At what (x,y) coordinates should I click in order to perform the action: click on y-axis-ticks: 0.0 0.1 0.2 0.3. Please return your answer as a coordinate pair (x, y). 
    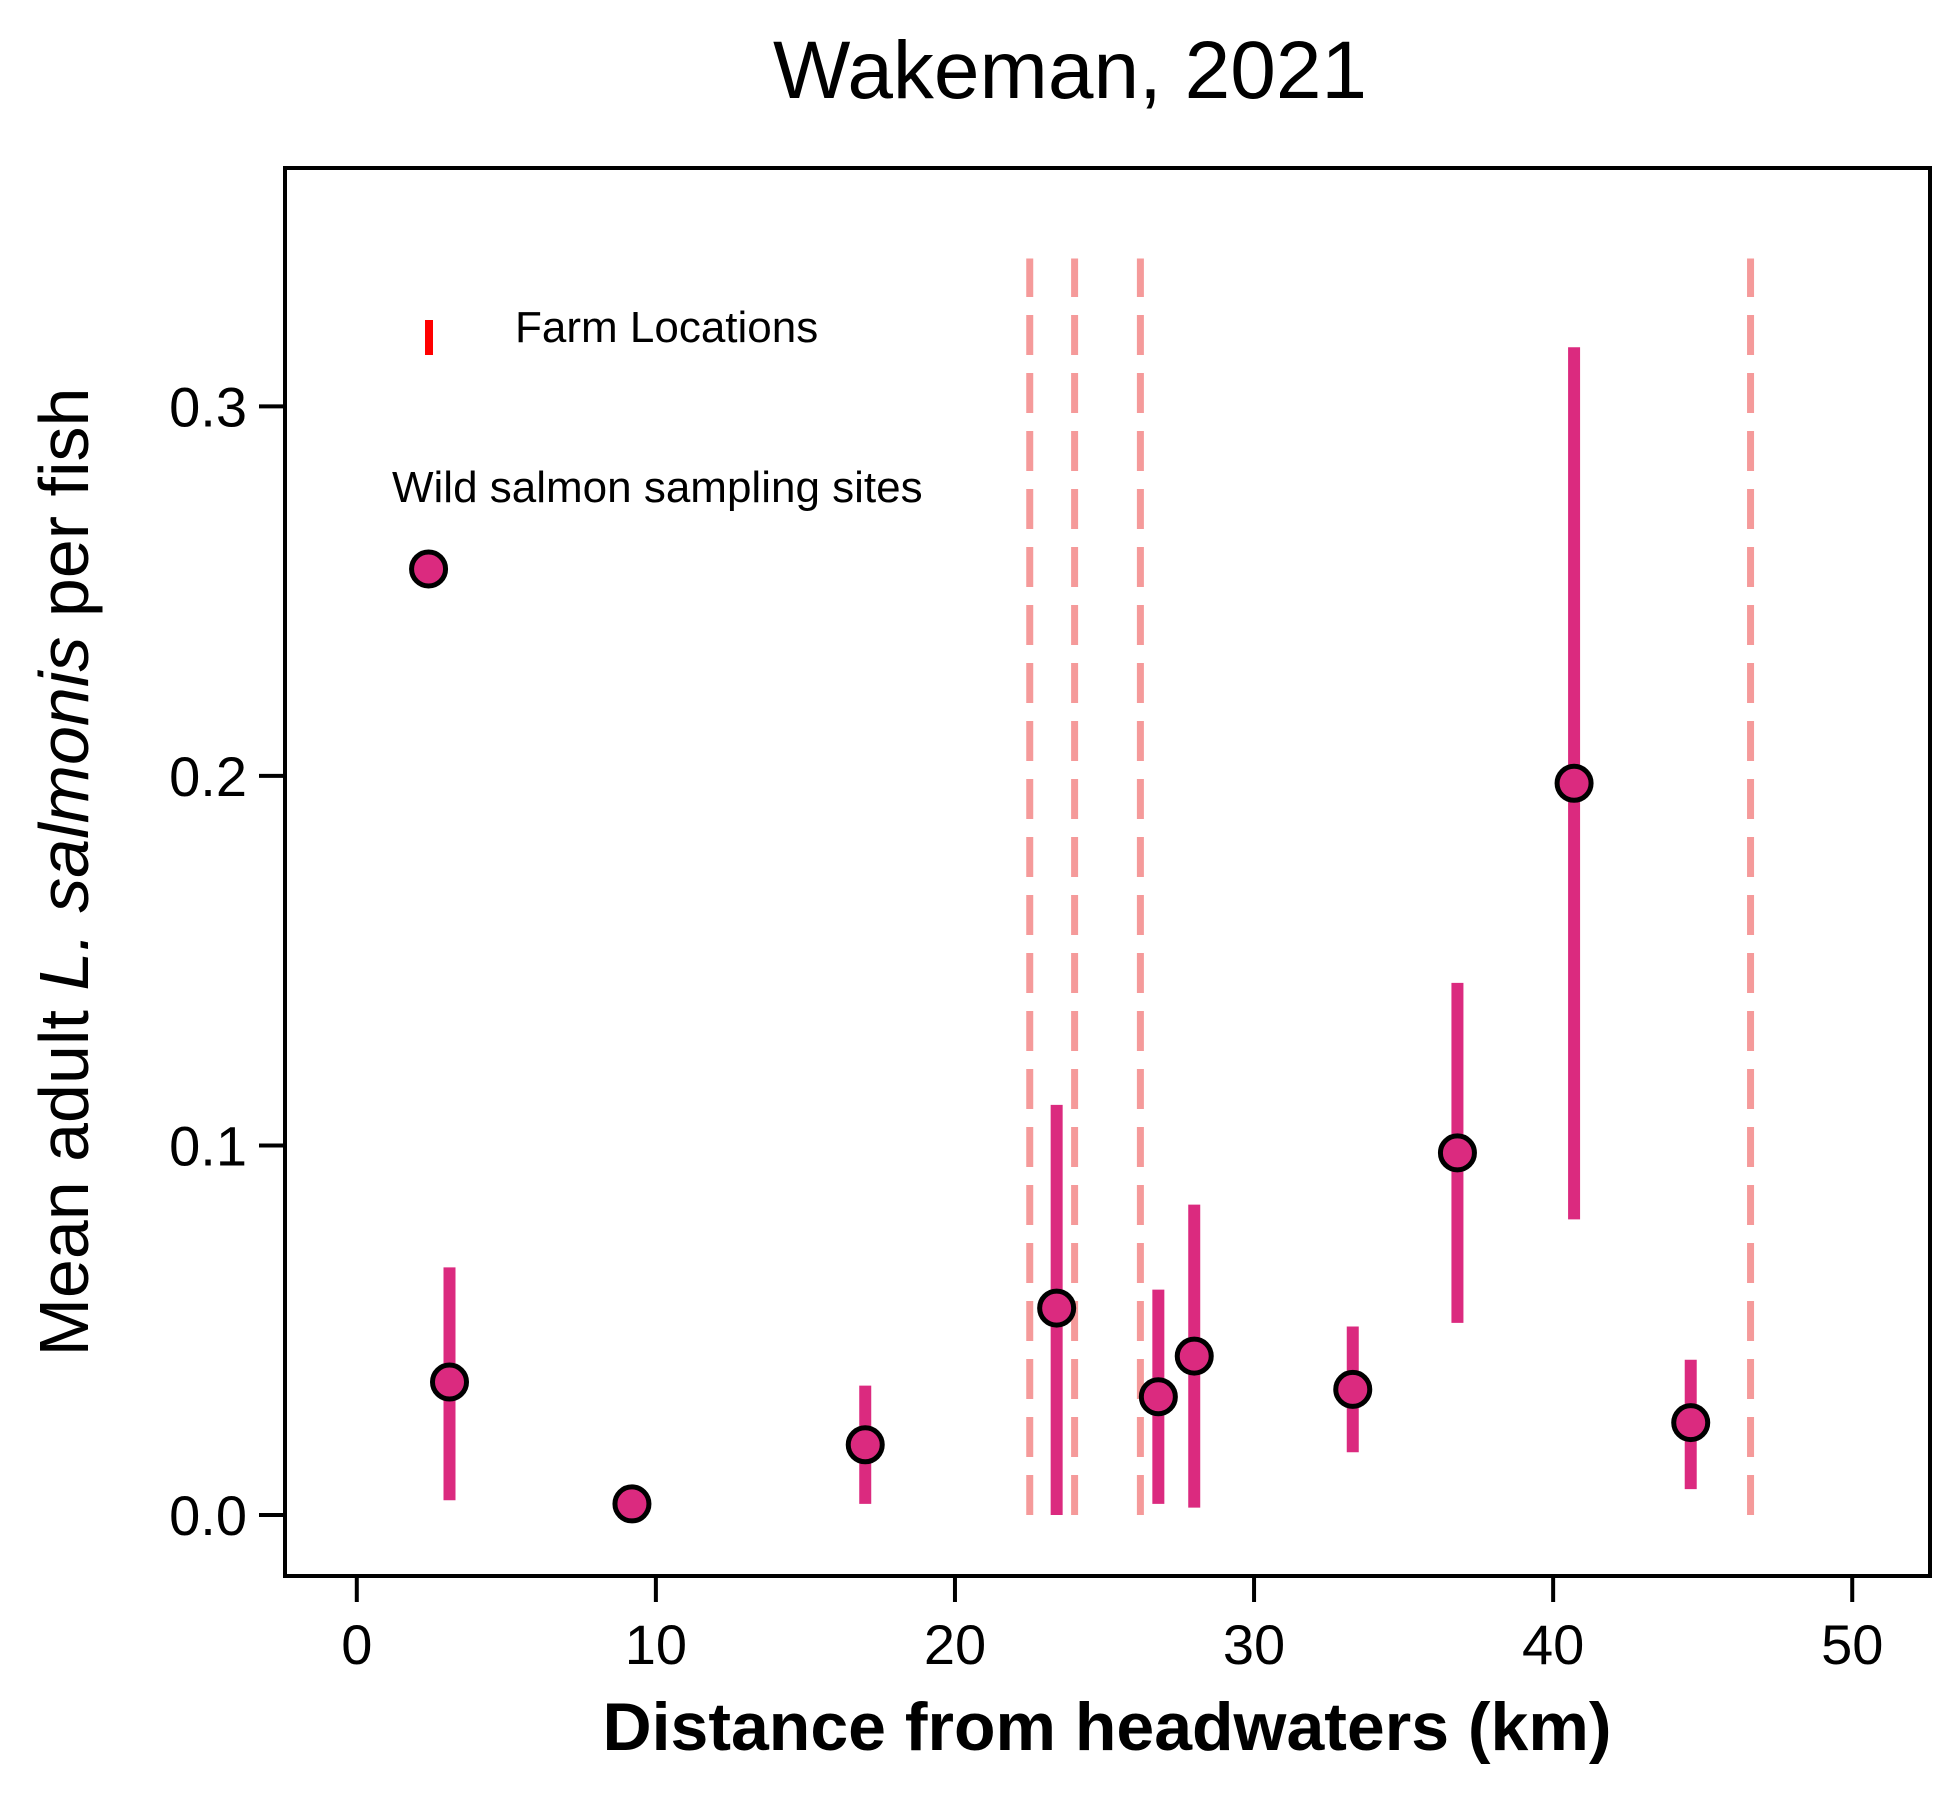
    Looking at the image, I should click on (227, 961).